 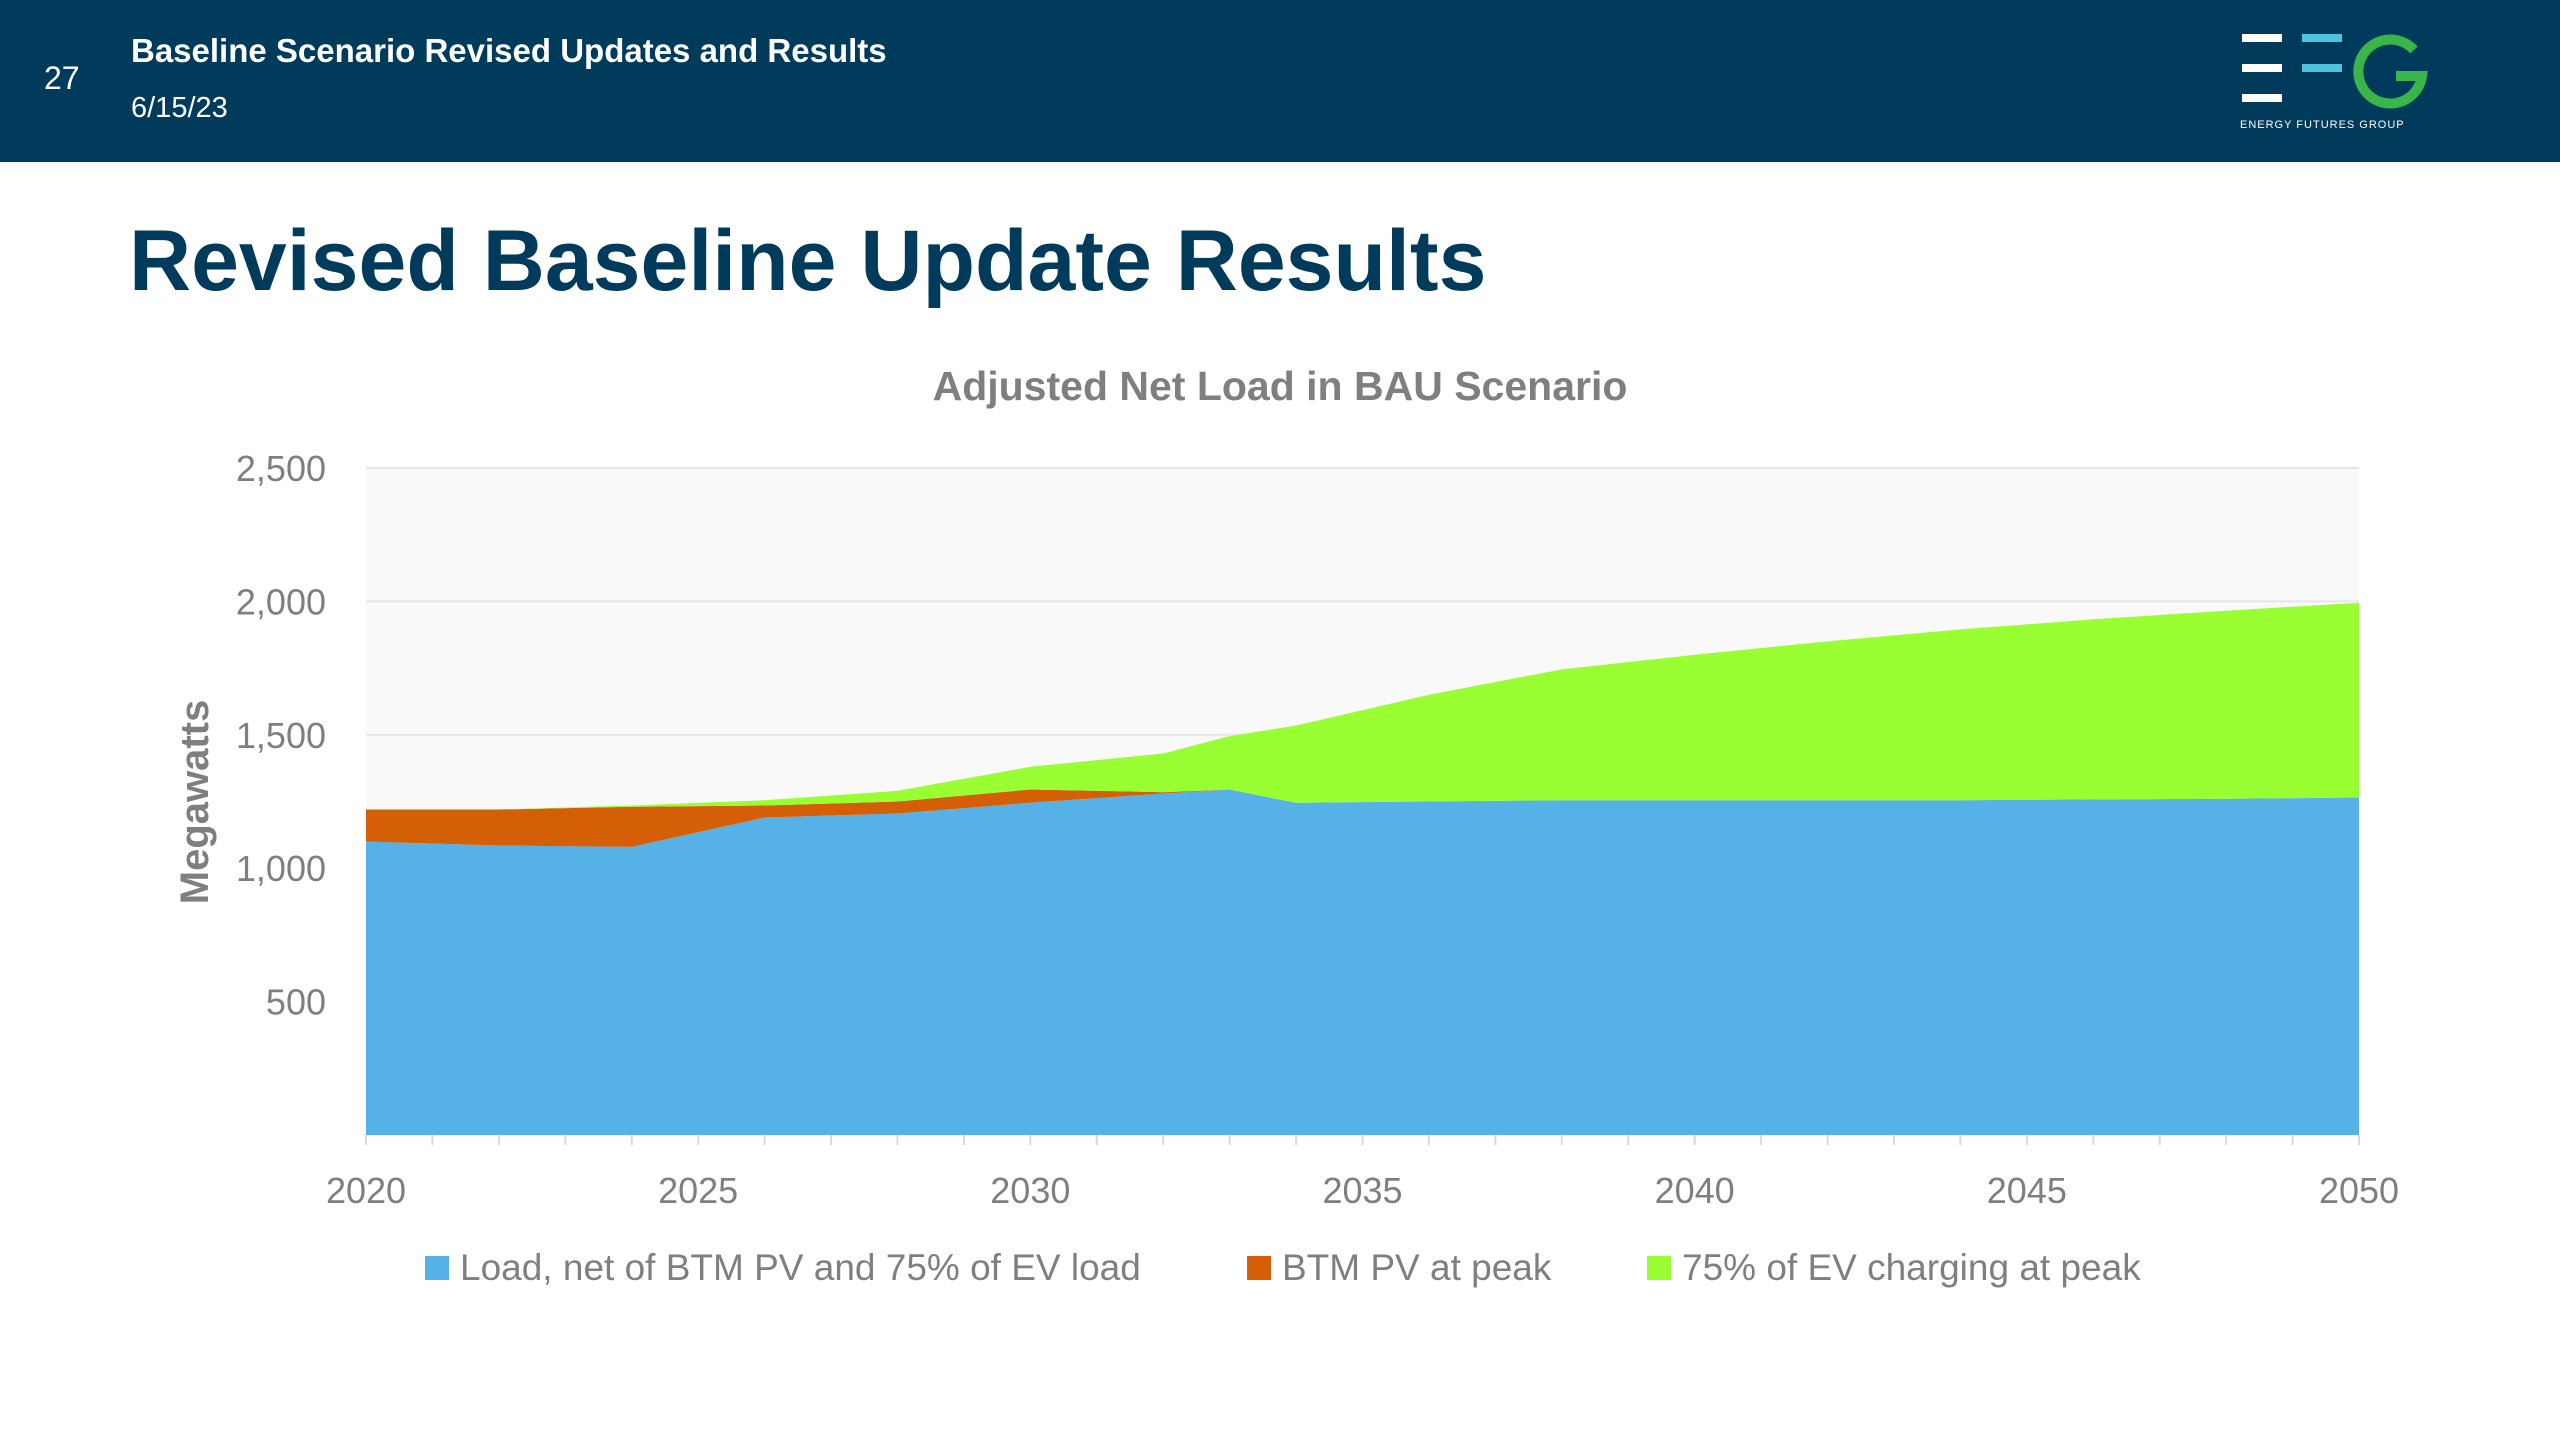 What do you see at coordinates (1695, 1190) in the screenshot?
I see `x-tick-label: 2040` at bounding box center [1695, 1190].